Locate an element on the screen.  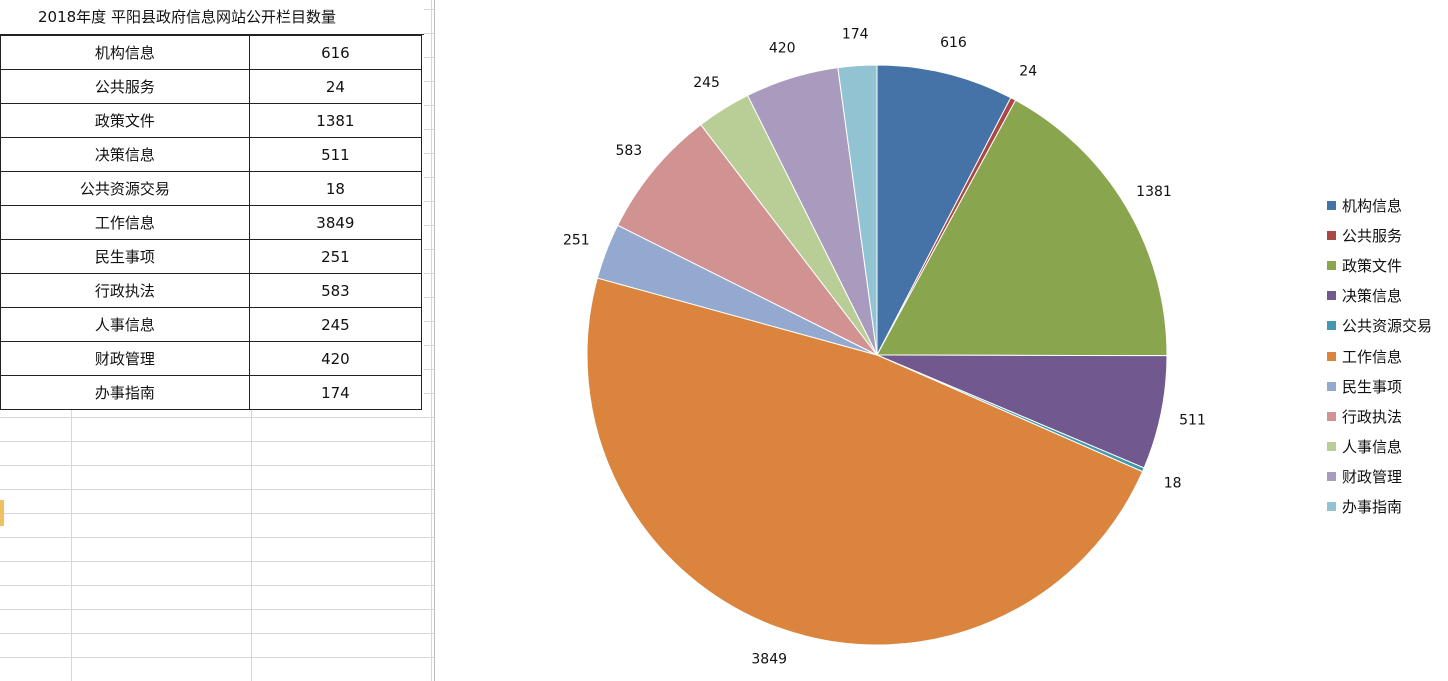
data-label: 174 is located at coordinates (855, 35).